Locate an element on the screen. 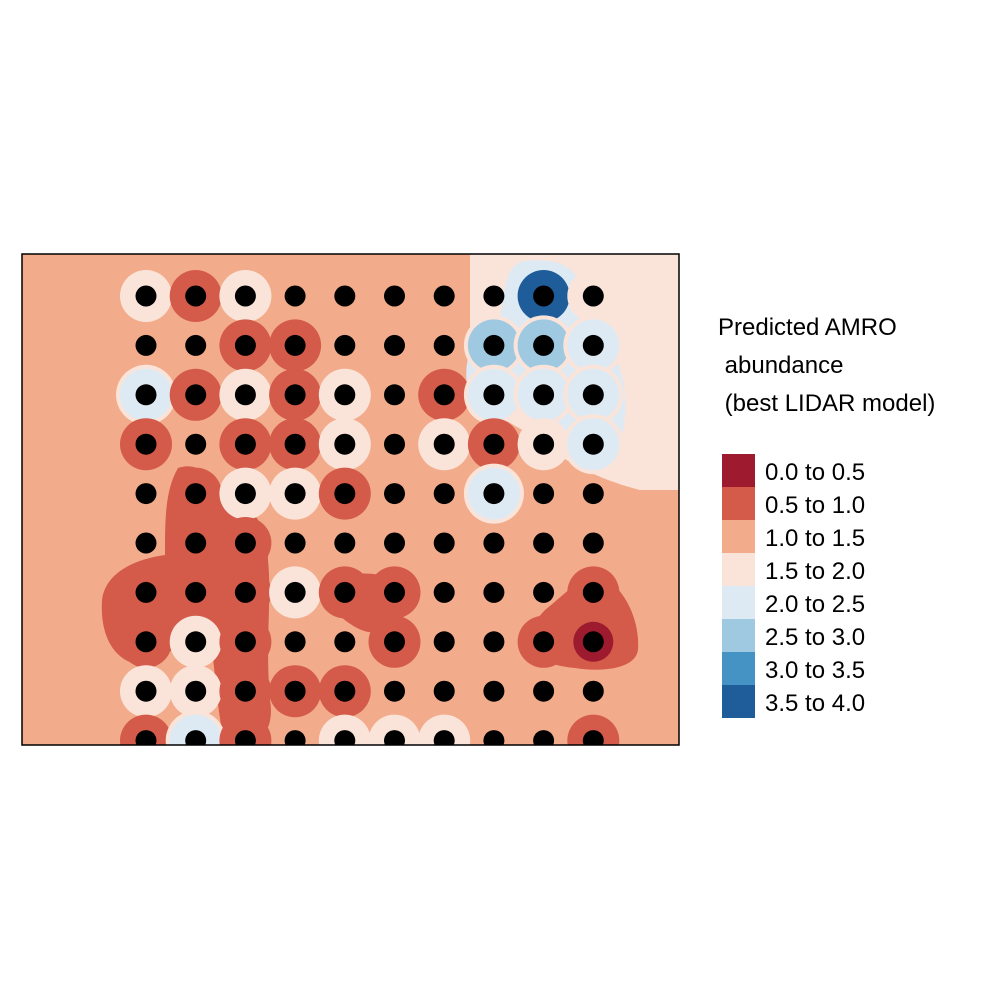 This screenshot has height=1000, width=1000. legend-label-5: 2.0 to 2.5 is located at coordinates (815, 604).